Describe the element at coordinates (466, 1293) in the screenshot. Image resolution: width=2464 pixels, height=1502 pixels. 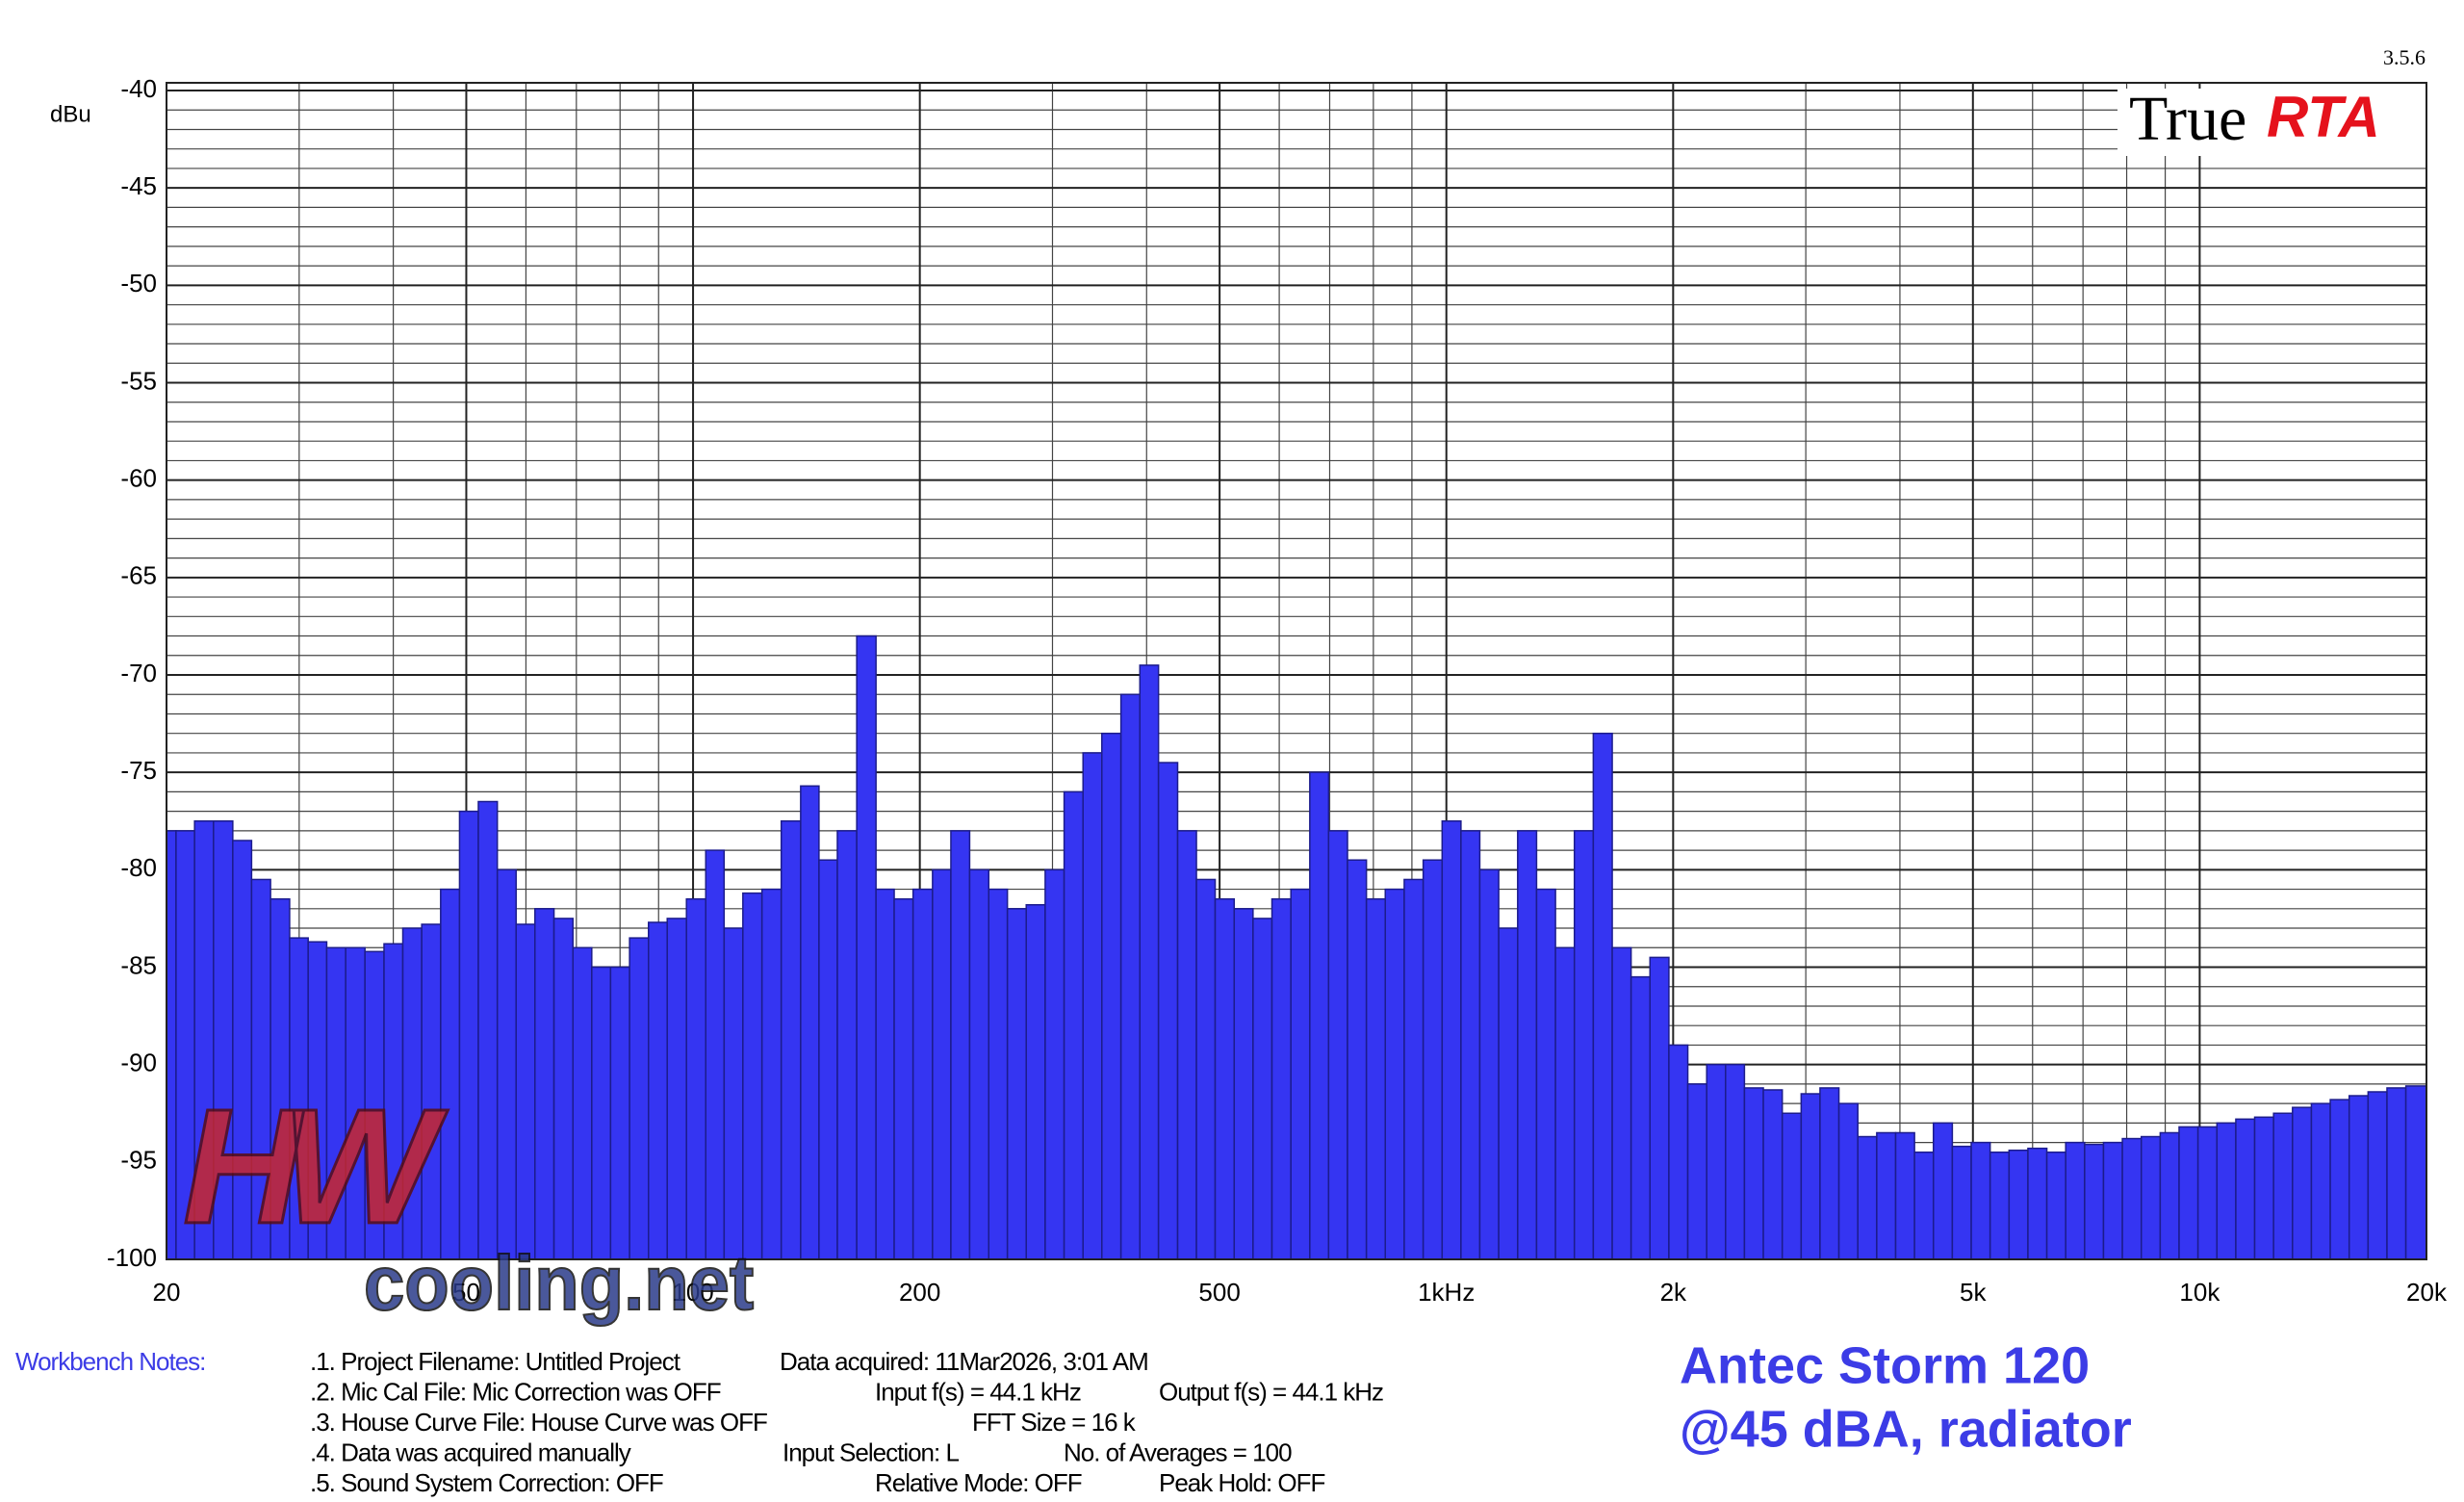
I see `x-tick-label: 50` at that location.